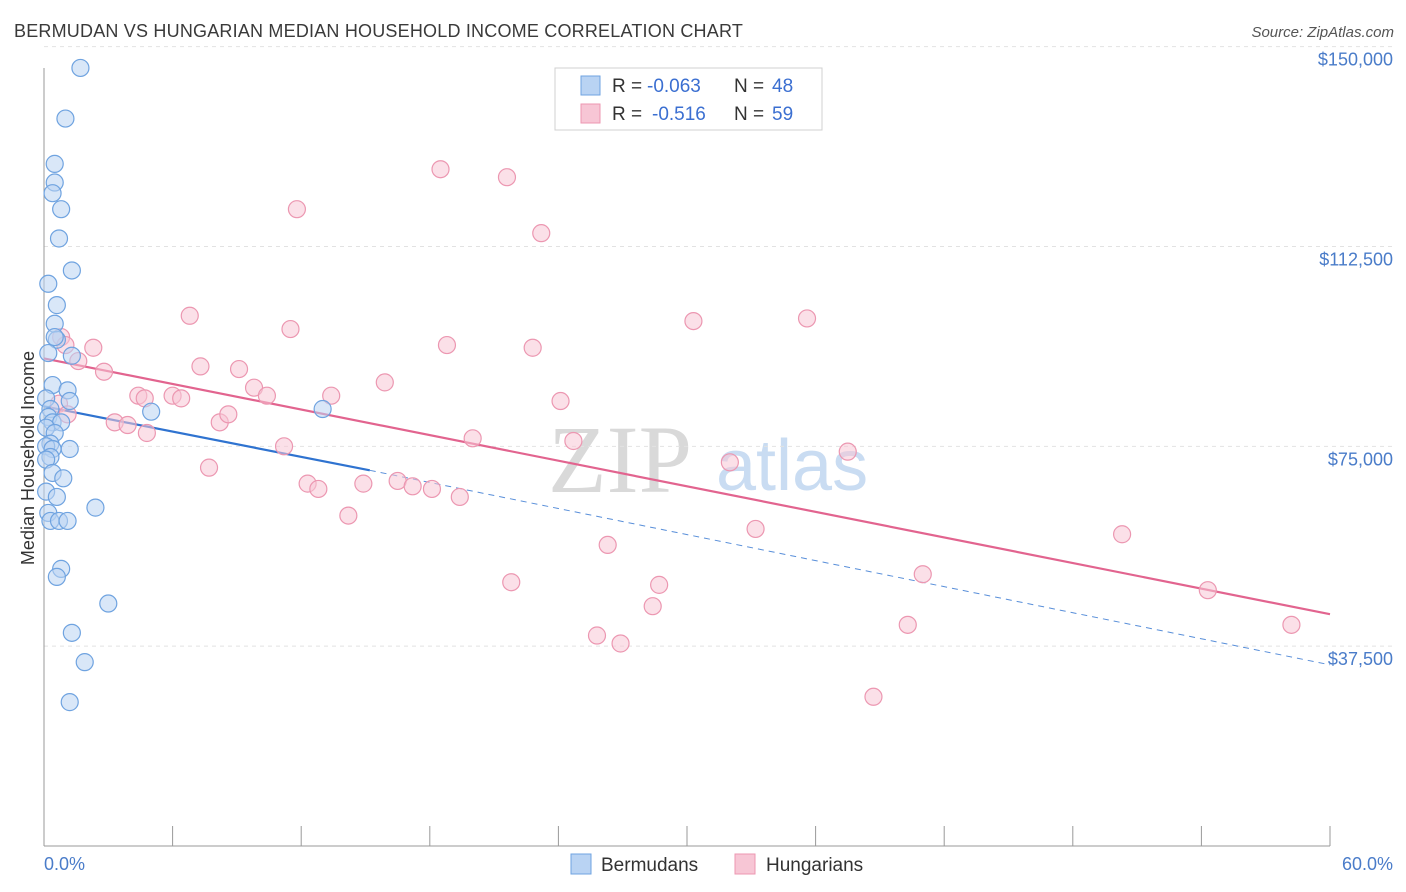  What do you see at coordinates (674, 86) in the screenshot?
I see `legend-r-value-bermudans: -0.063` at bounding box center [674, 86].